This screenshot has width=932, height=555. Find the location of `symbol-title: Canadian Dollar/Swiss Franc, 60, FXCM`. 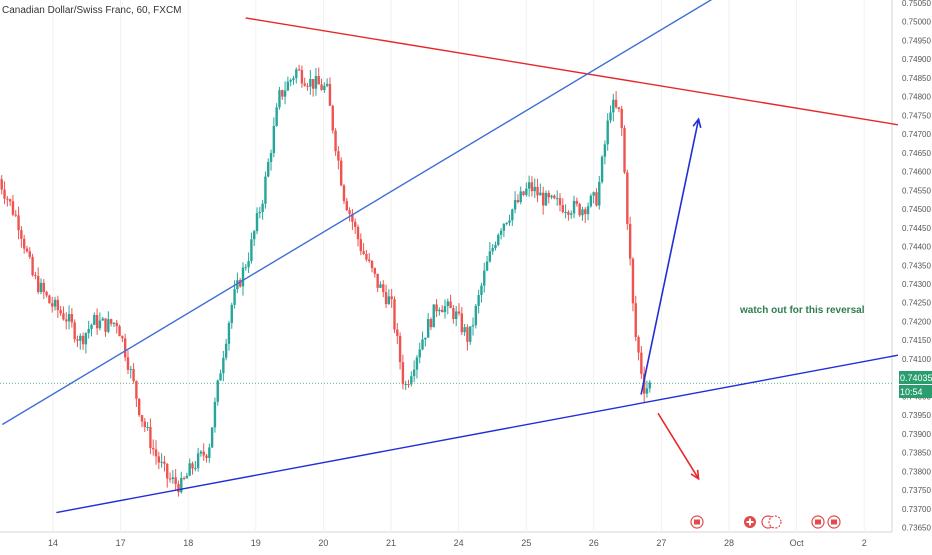

symbol-title: Canadian Dollar/Swiss Franc, 60, FXCM is located at coordinates (92, 10).